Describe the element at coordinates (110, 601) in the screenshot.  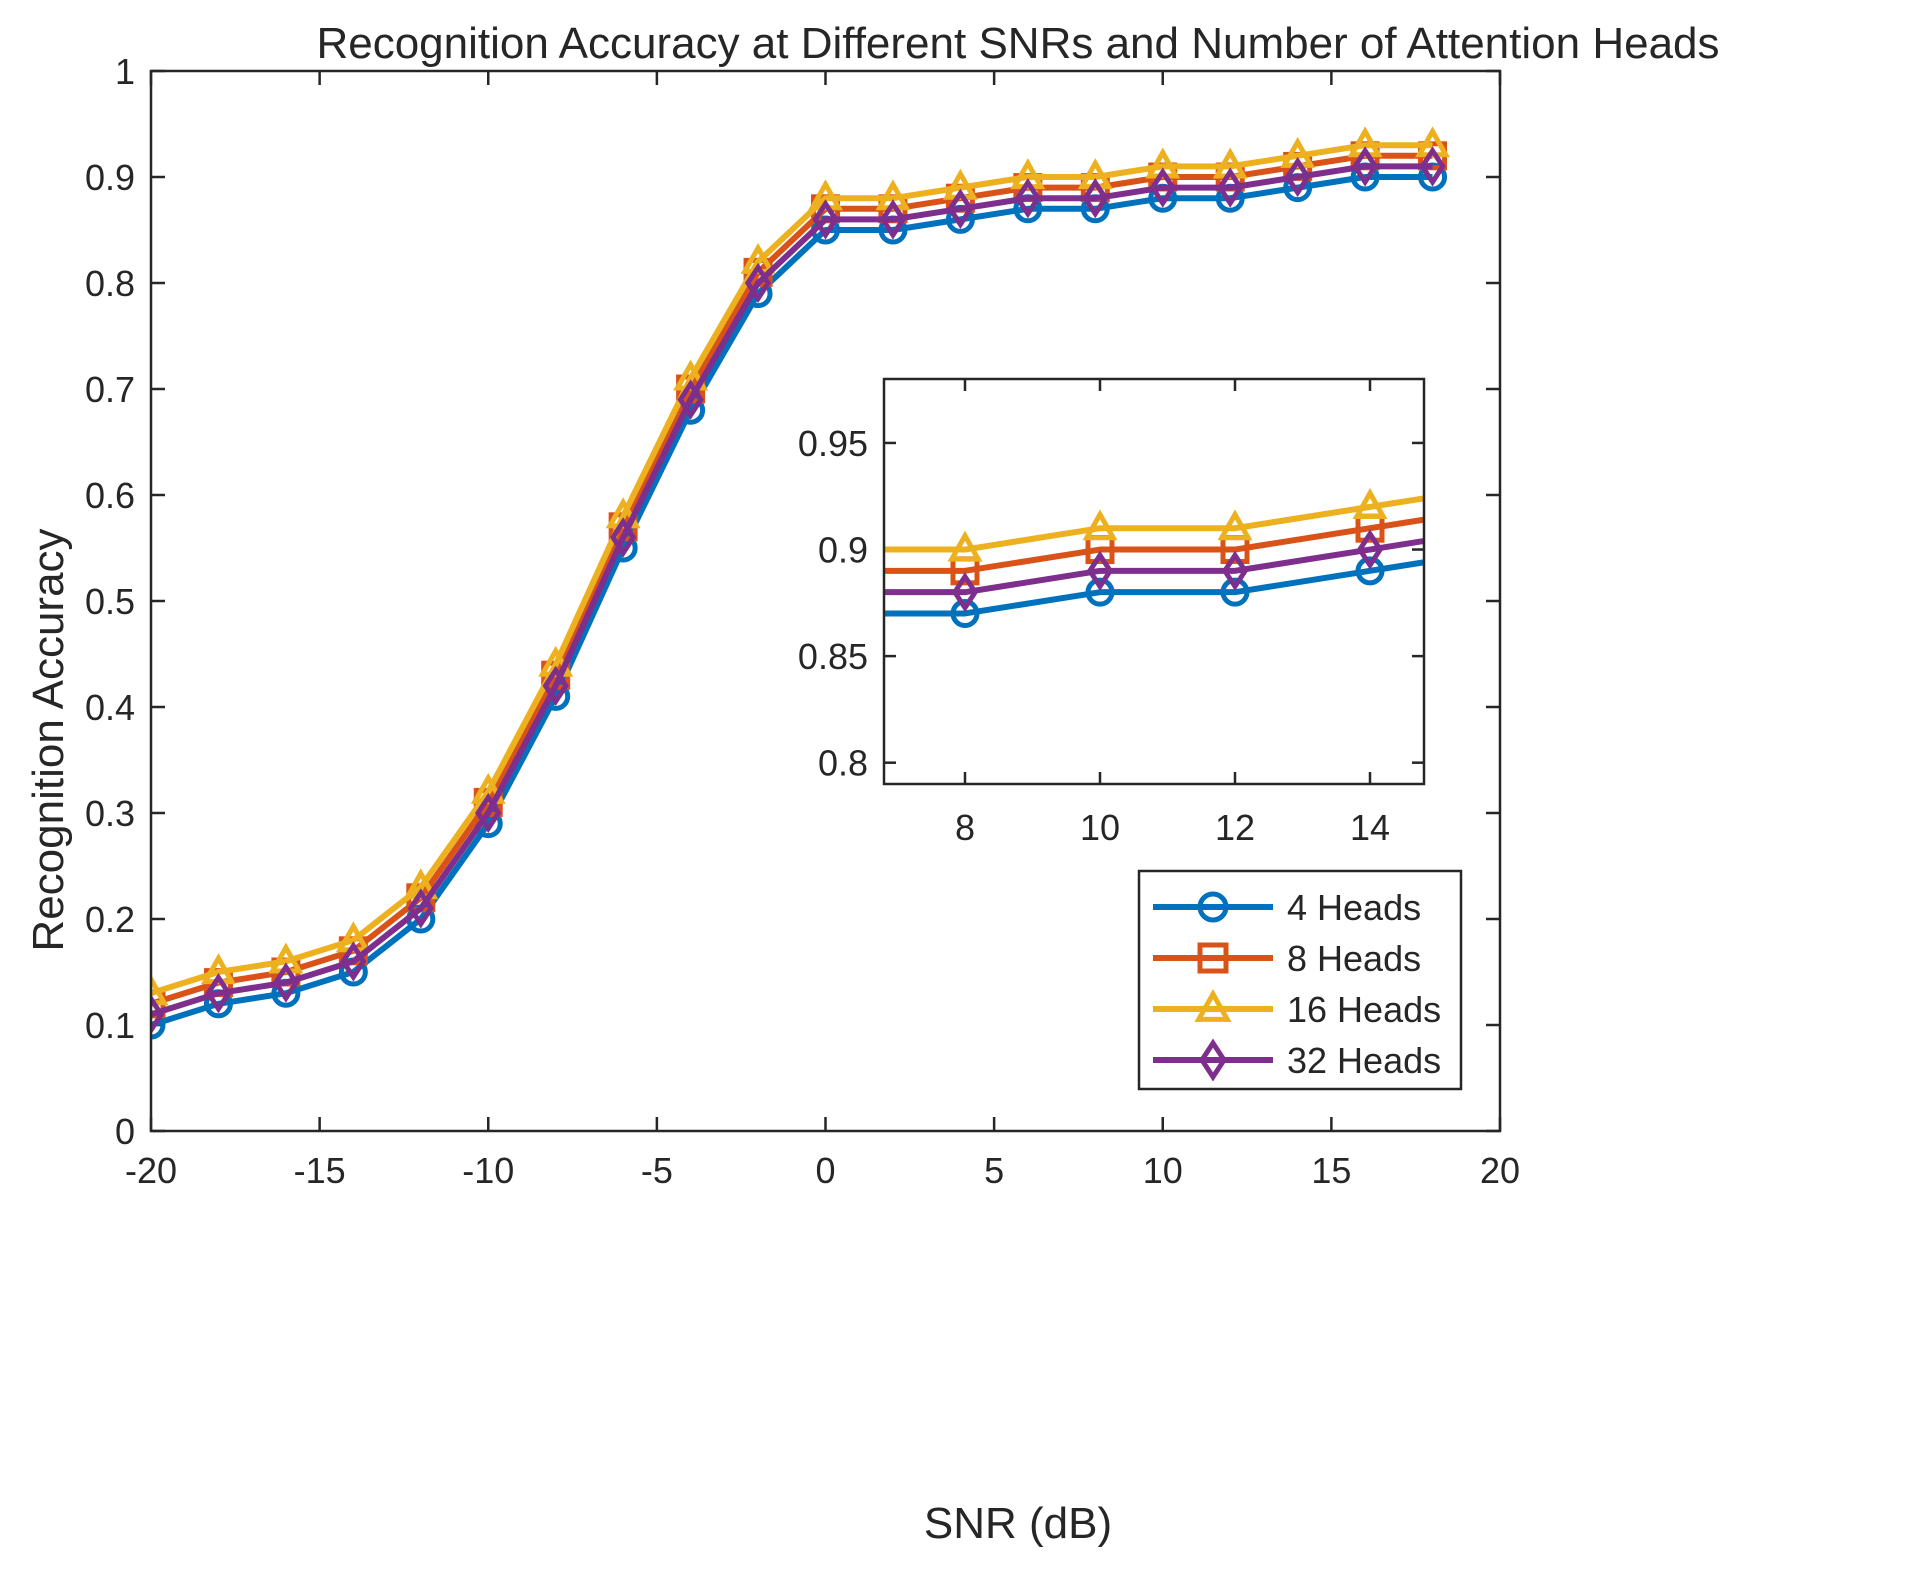
I see `main-y-tick-label: 0.5` at that location.